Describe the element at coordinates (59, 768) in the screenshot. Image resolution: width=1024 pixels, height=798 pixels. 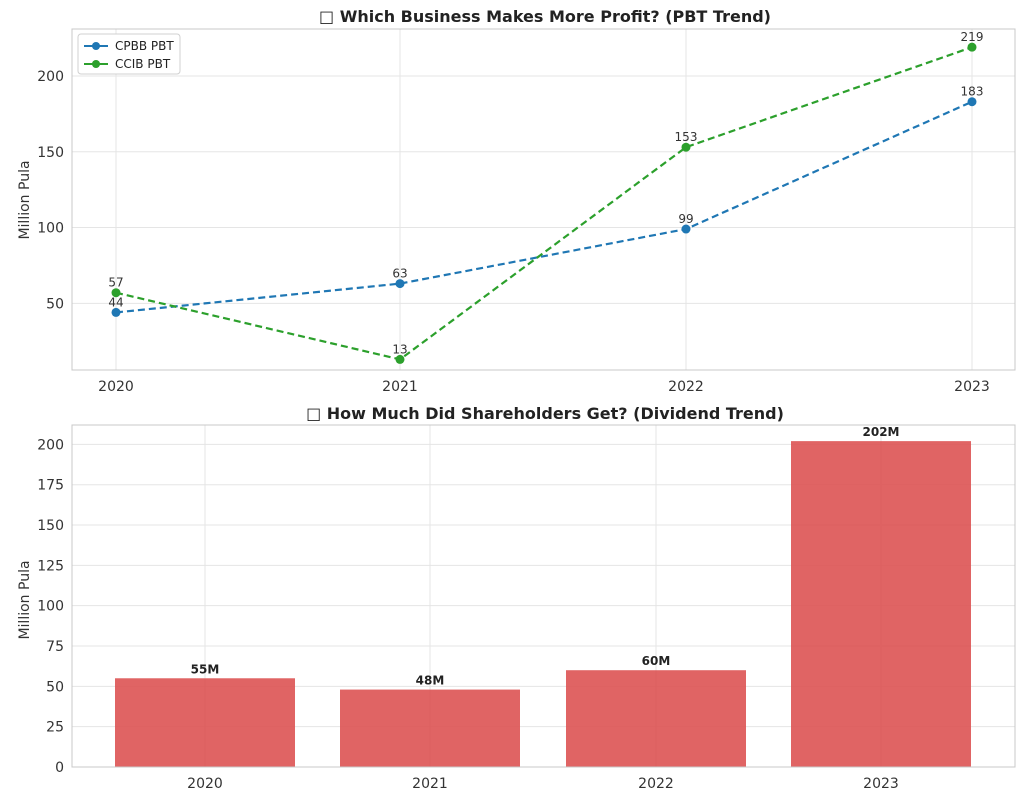
I see `y-tick-label: 0` at that location.